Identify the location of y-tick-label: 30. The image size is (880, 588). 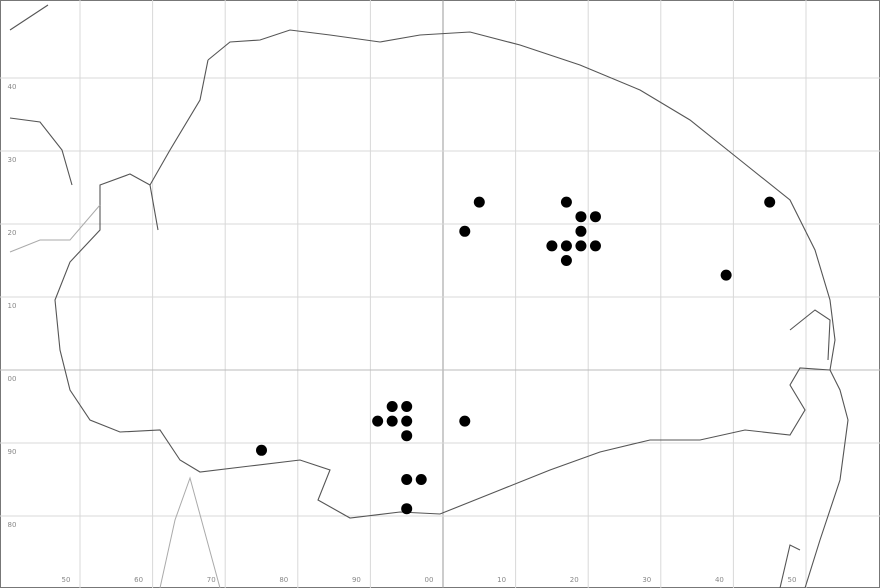
(12, 160).